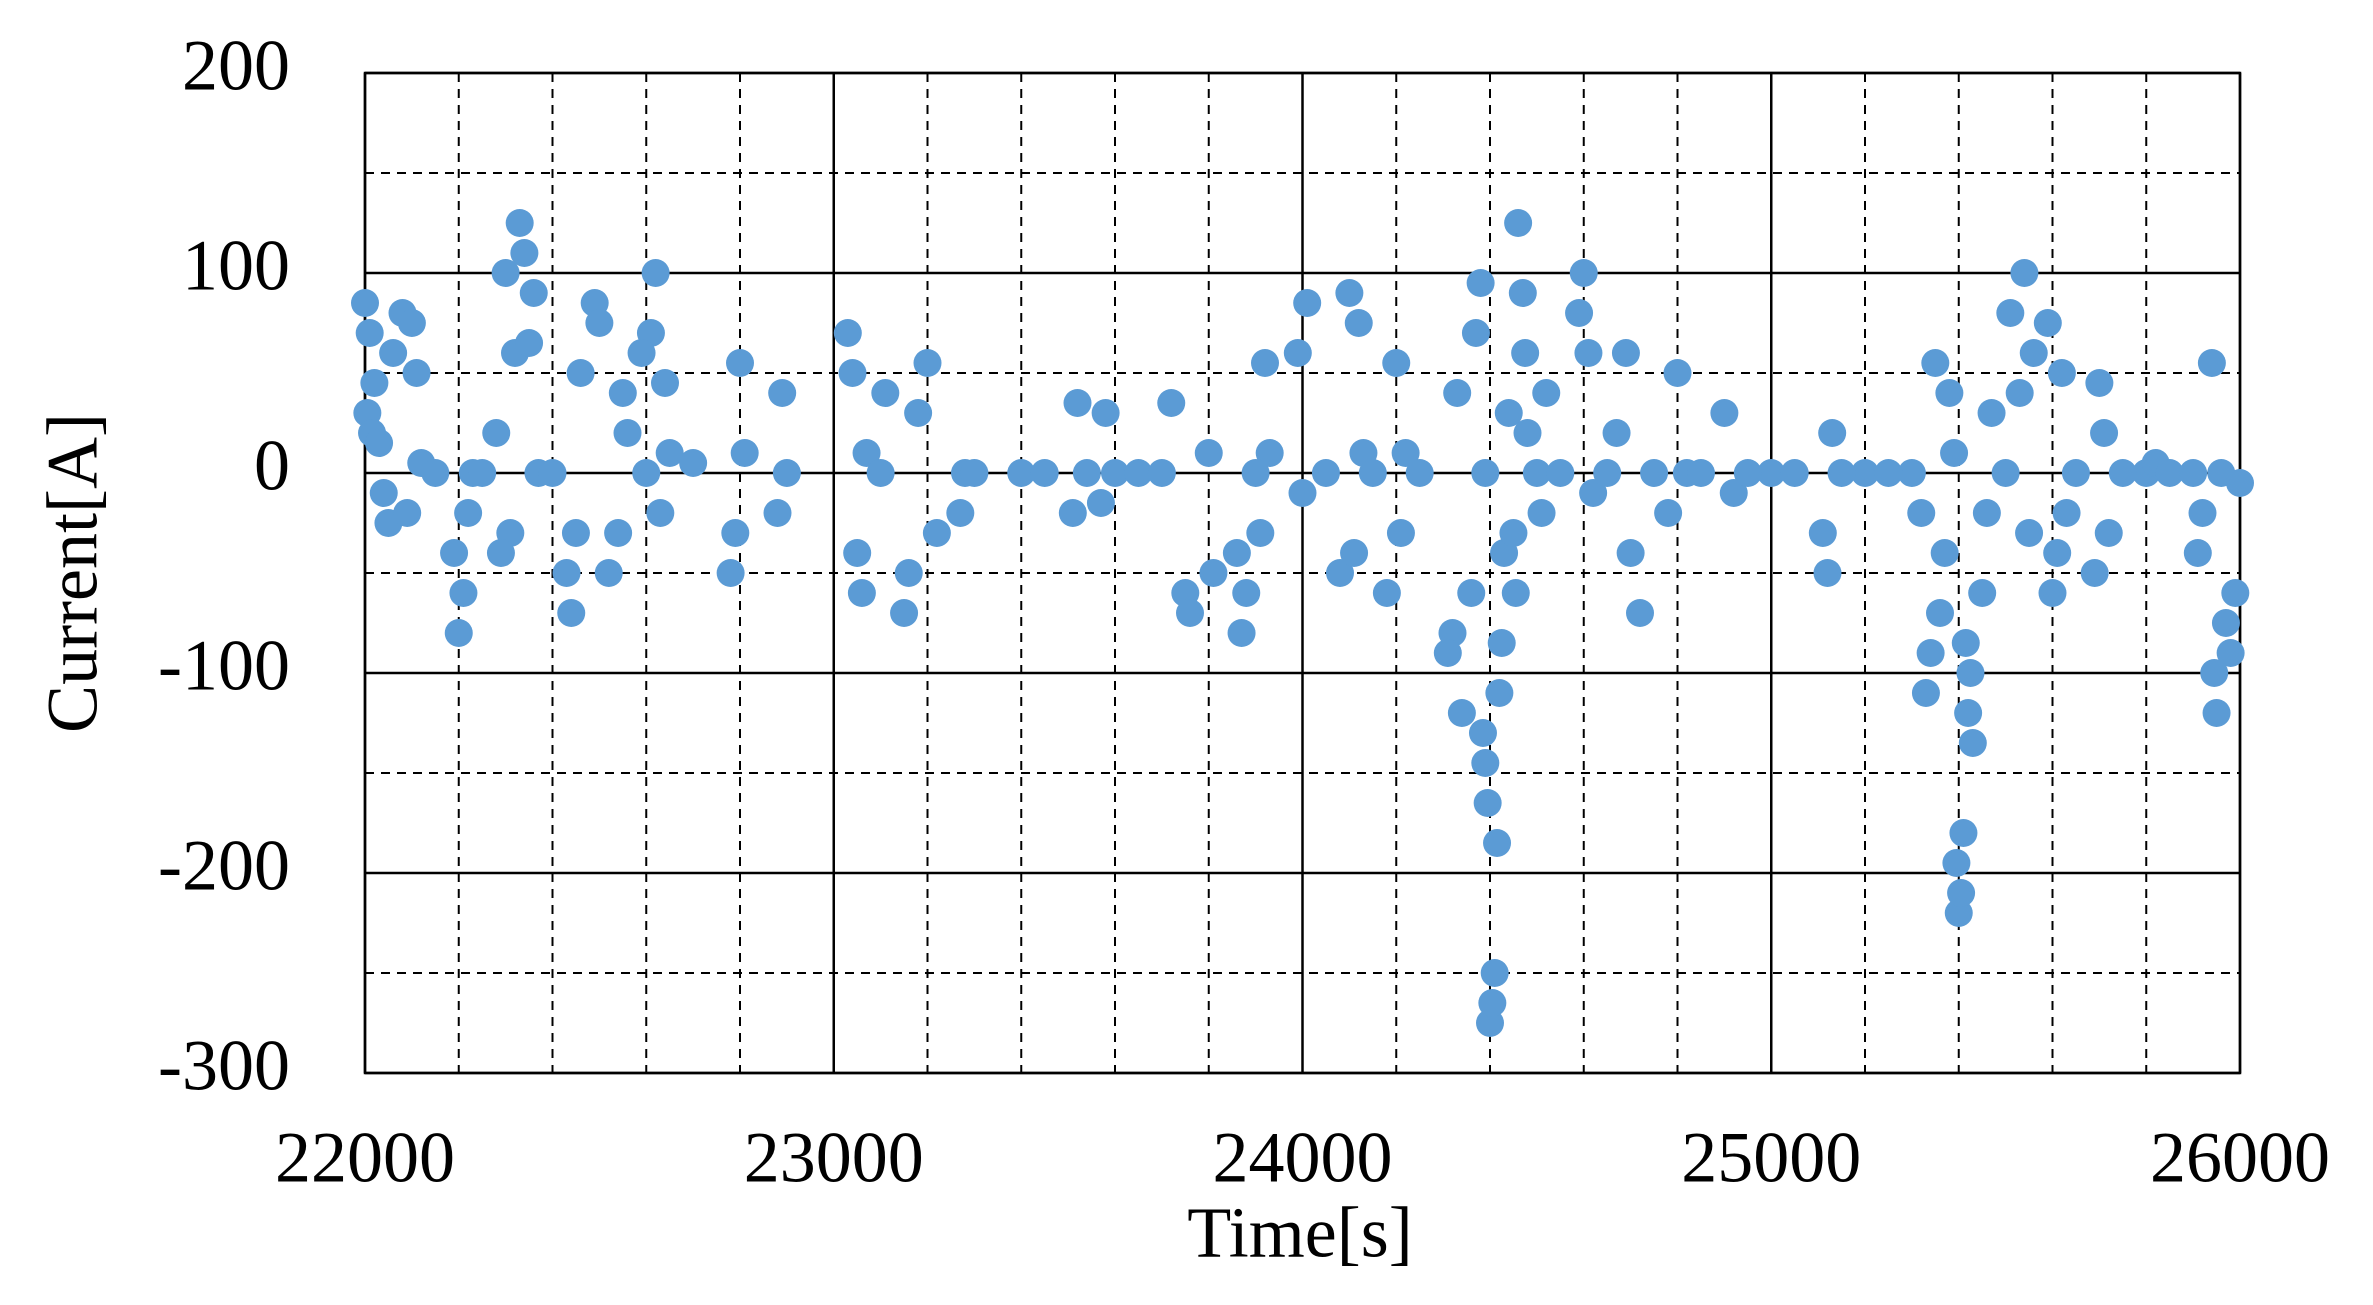  What do you see at coordinates (73, 573) in the screenshot?
I see `y-axis-title: Current[A]` at bounding box center [73, 573].